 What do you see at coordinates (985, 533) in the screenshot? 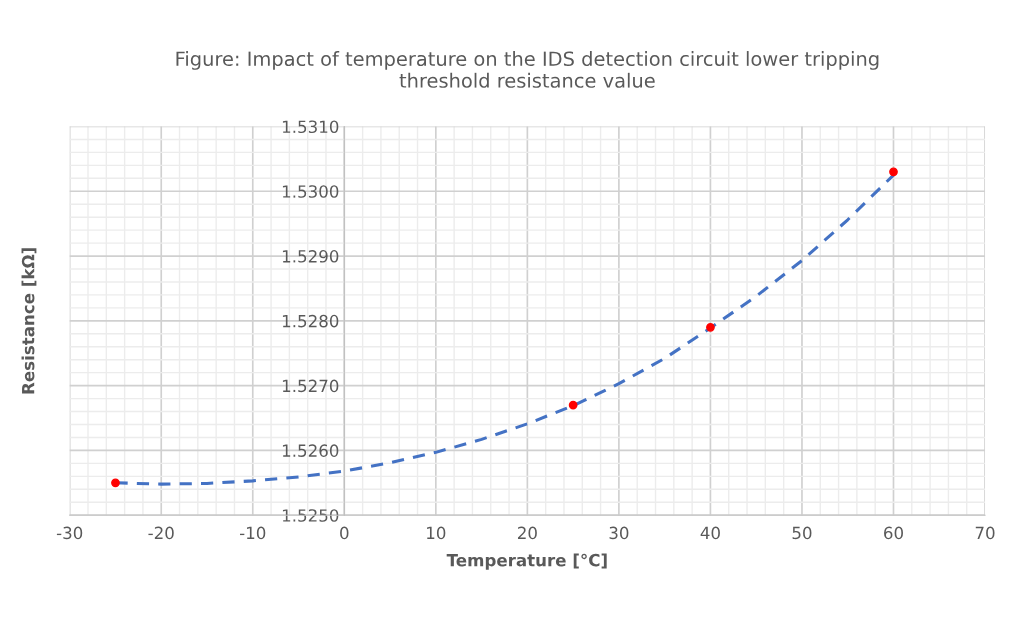
I see `x-tick-label: 70` at bounding box center [985, 533].